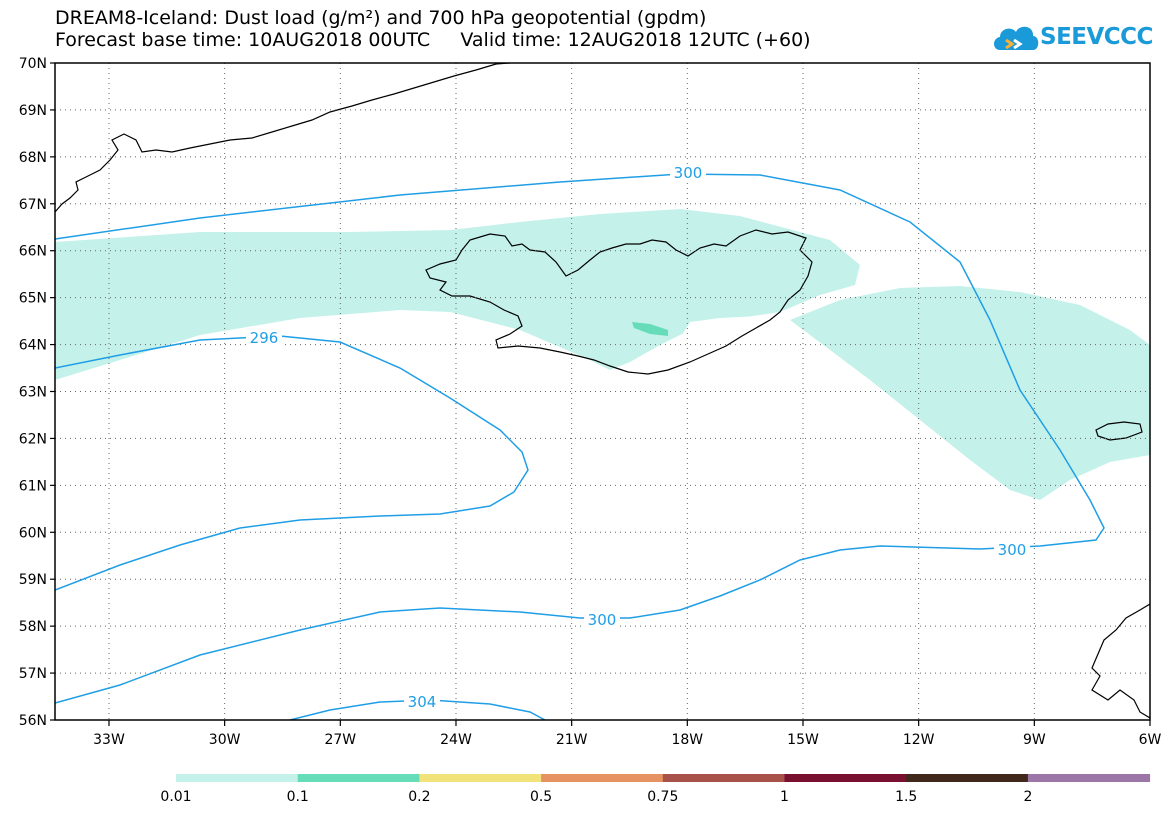 The height and width of the screenshot is (815, 1175). Describe the element at coordinates (1119, 431) in the screenshot. I see `faroe-coast` at that location.